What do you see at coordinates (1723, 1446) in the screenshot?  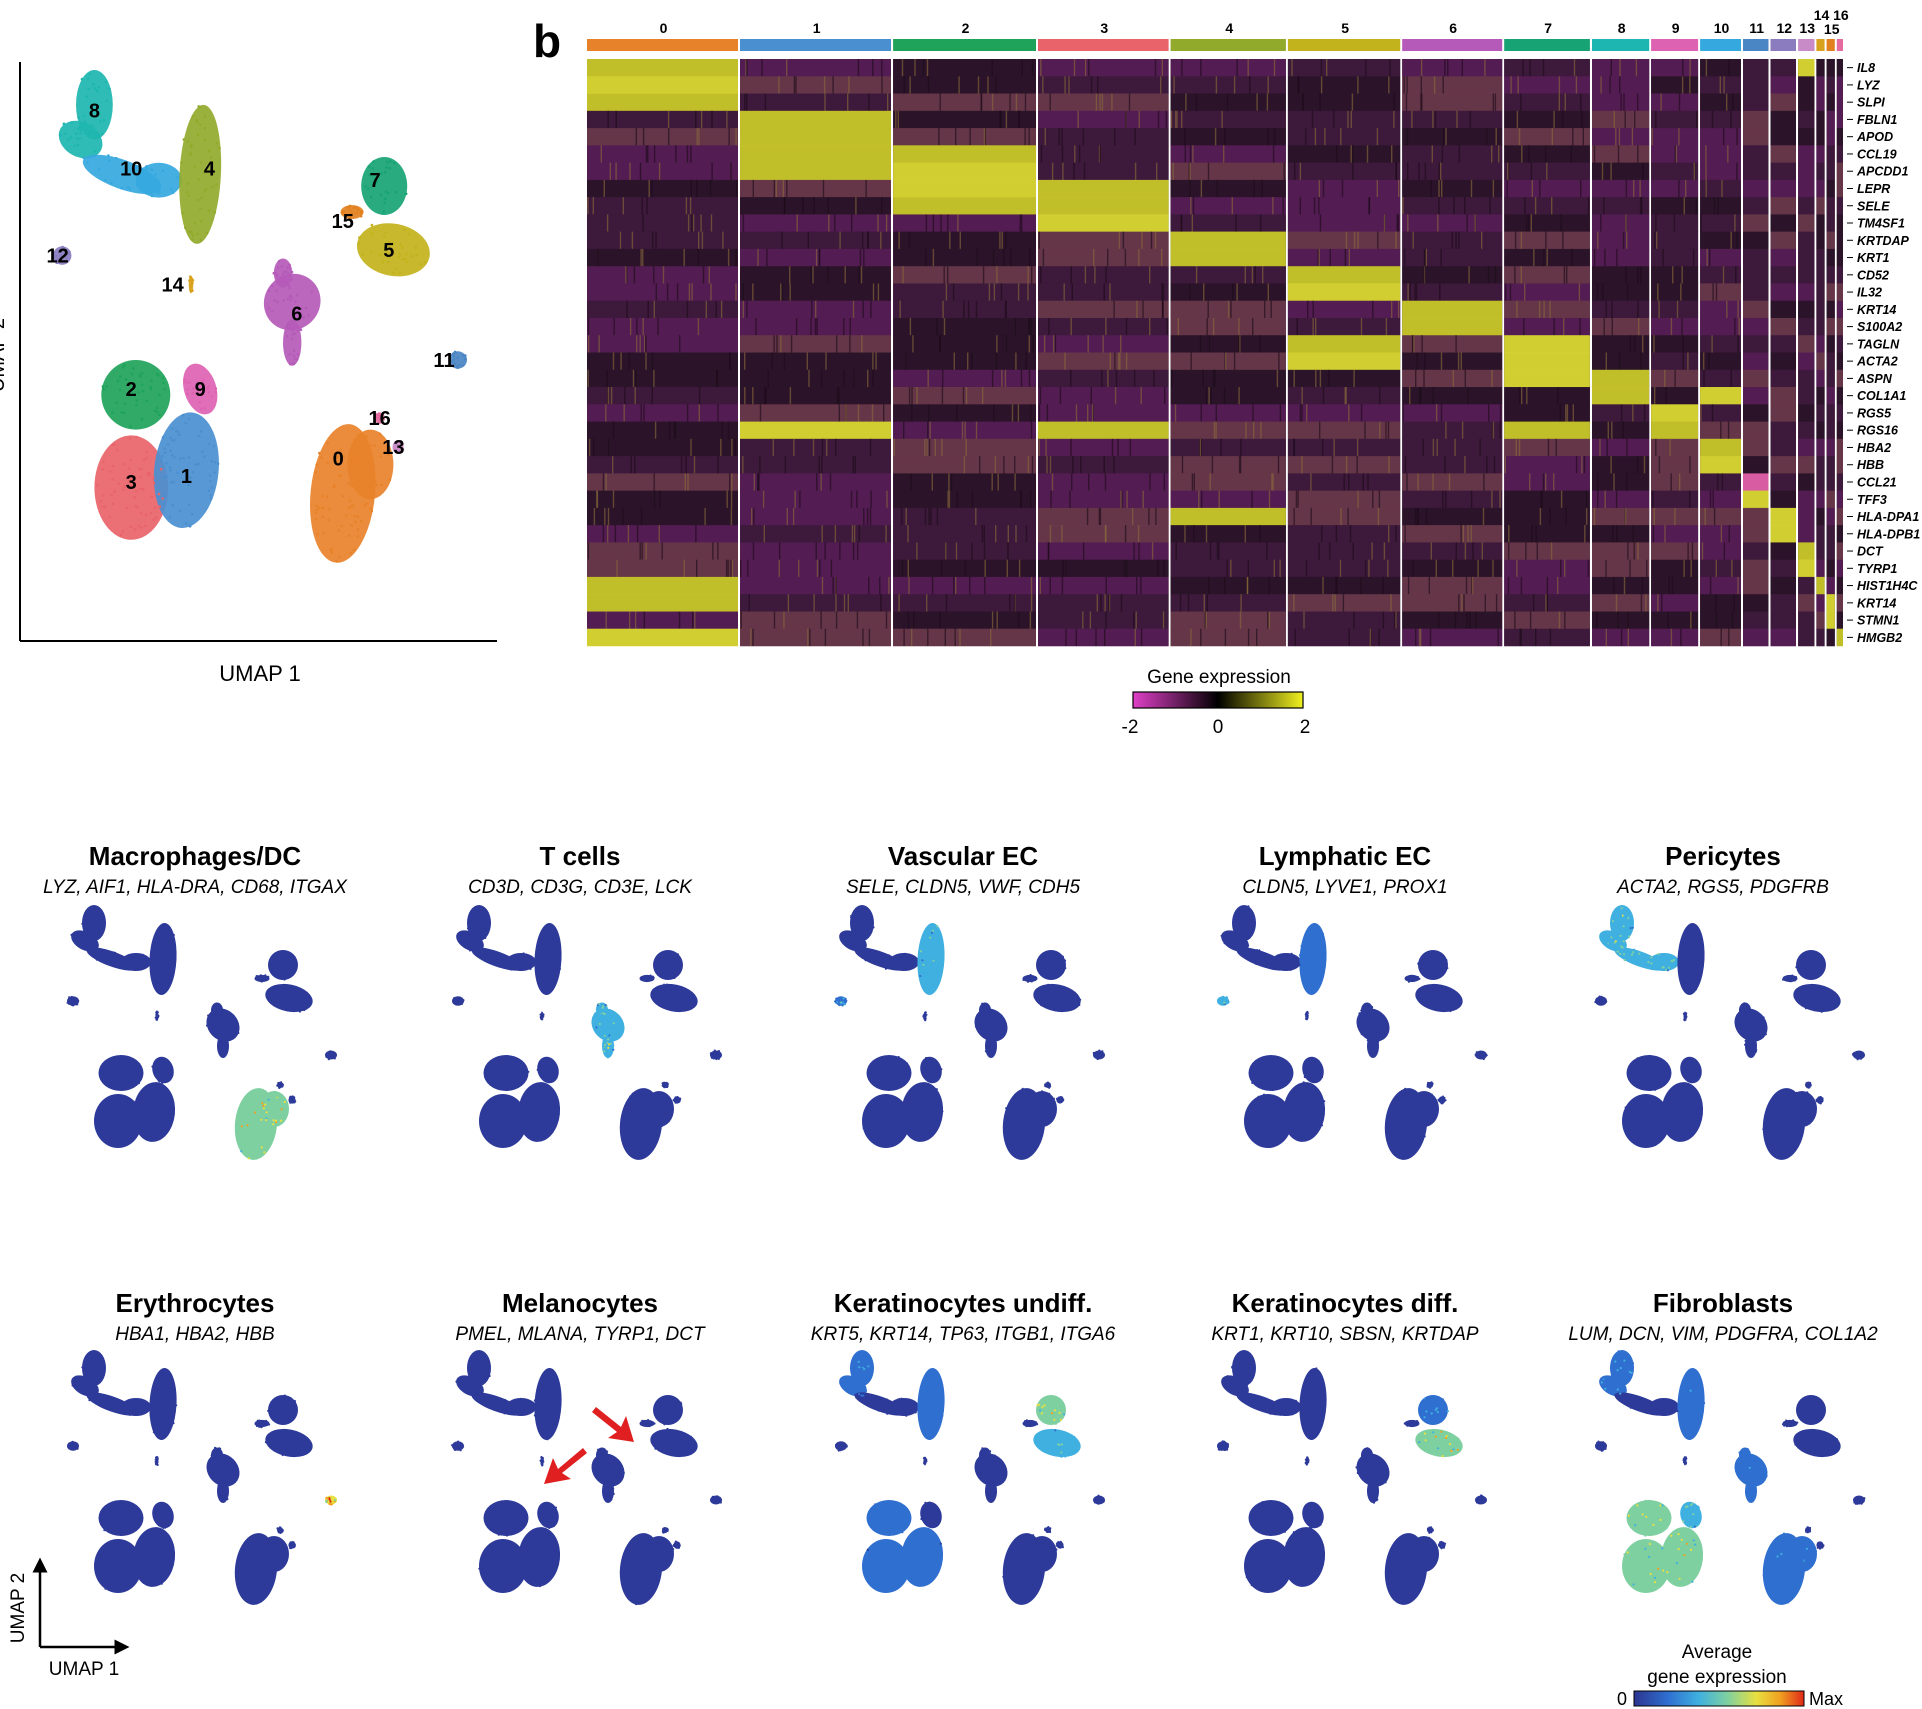 I see `feature-panel-fibroblasts: Fibroblasts LUM, DCN, VIM, PDGFRA, COL1A2` at bounding box center [1723, 1446].